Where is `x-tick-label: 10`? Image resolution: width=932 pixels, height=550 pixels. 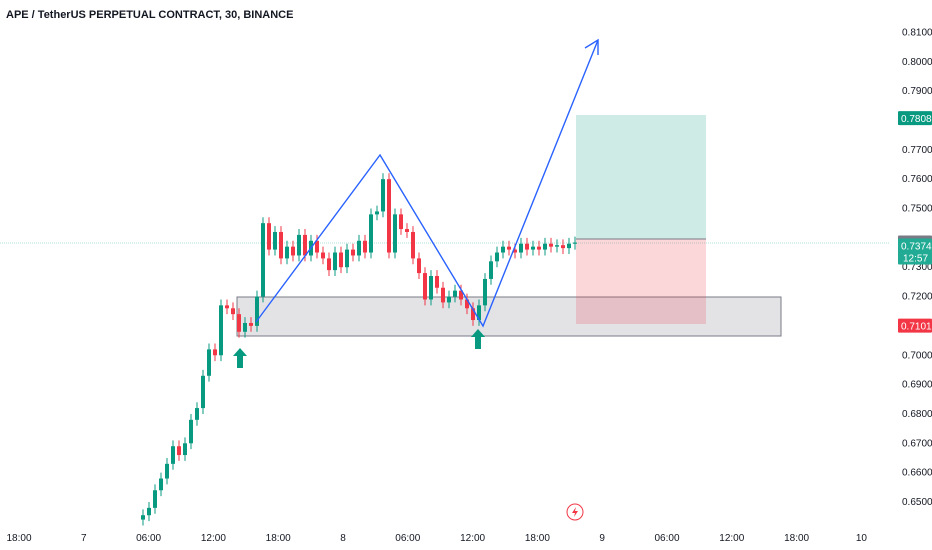
x-tick-label: 10 is located at coordinates (862, 538).